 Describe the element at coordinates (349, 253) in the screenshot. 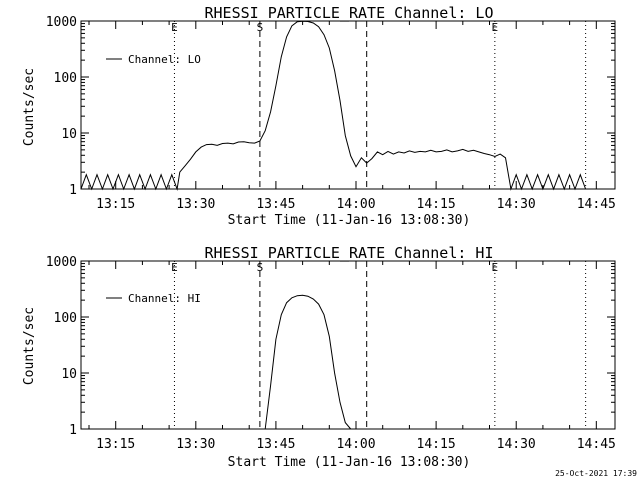

I see `chart-title: RHESSI PARTICLE_RATE Channel: HI` at that location.